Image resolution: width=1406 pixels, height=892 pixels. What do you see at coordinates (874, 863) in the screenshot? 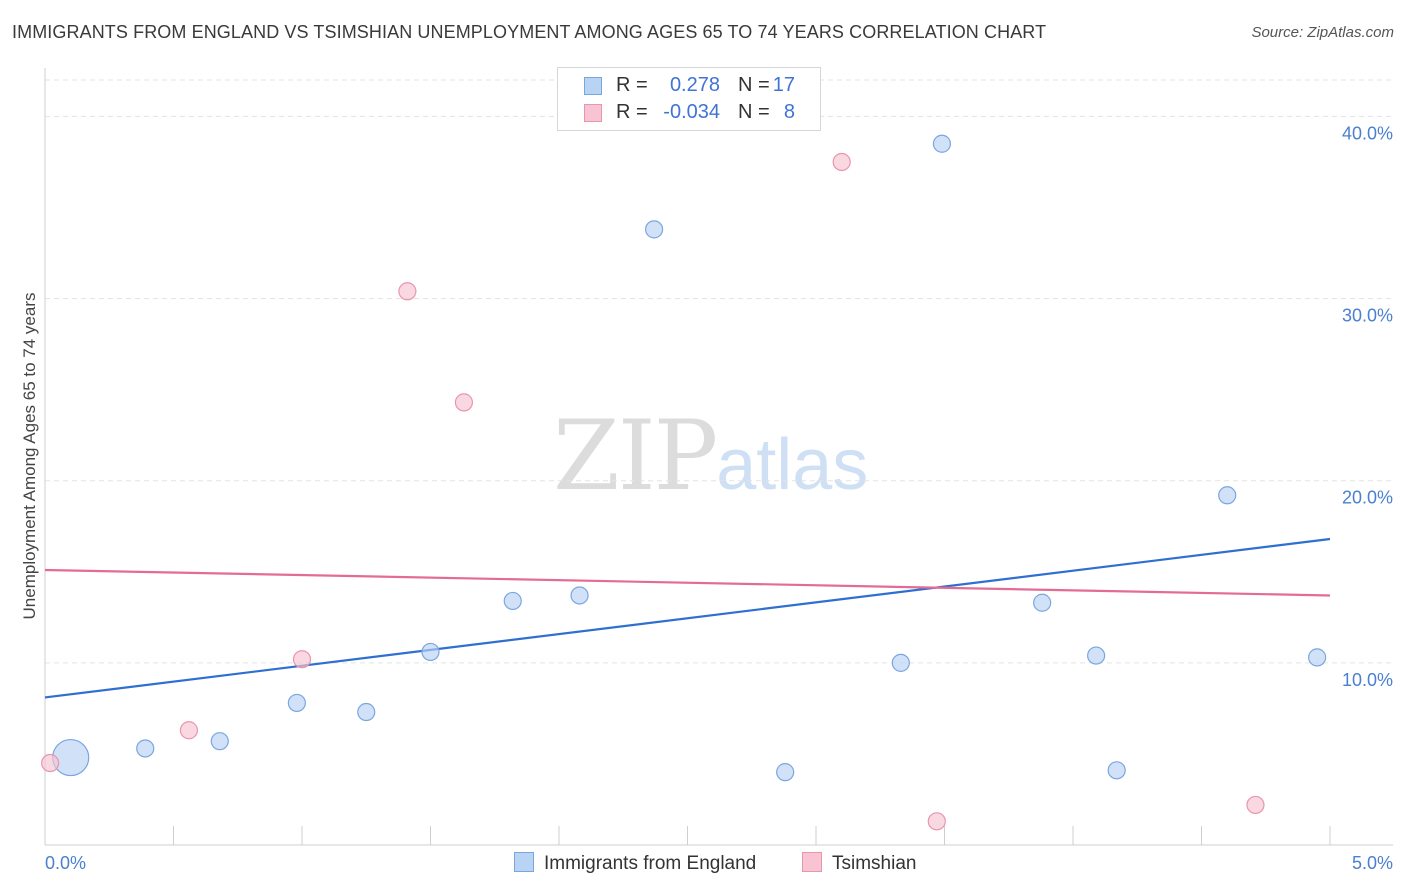
I see `bottom-legend-label-tsimshian: Tsimshian` at bounding box center [874, 863].